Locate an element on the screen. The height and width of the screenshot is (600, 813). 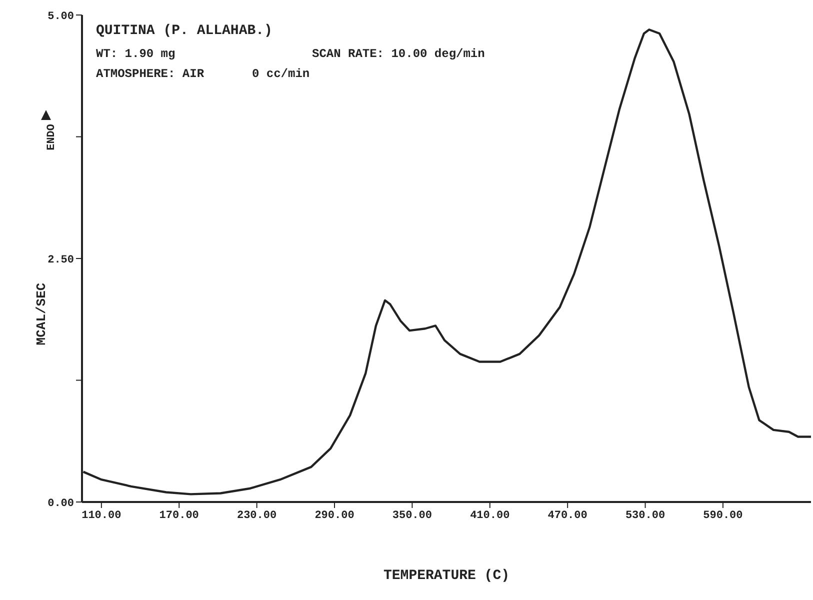
text: ENDO is located at coordinates (52, 137).